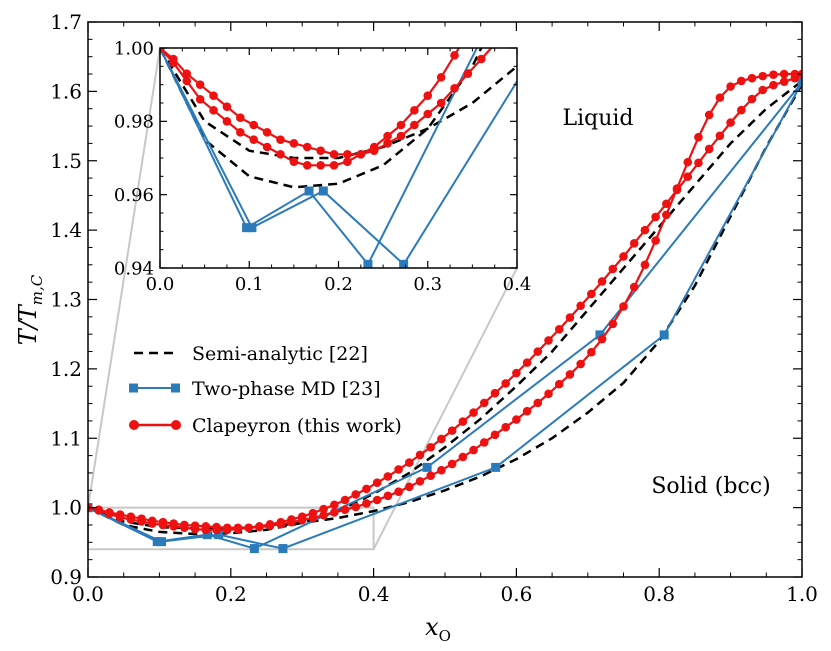 The height and width of the screenshot is (651, 831). I want to click on y-tick-label: 0.96, so click(134, 195).